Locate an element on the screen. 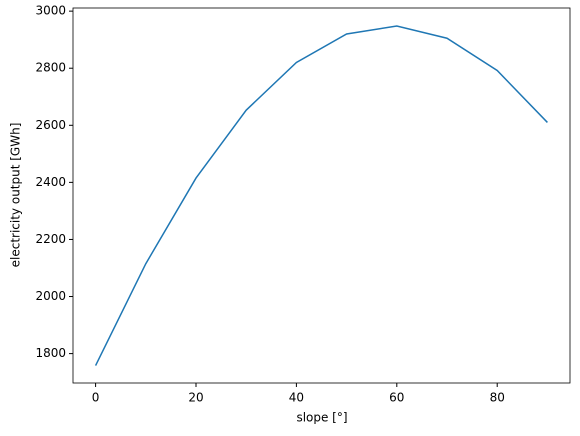  x-tick-label: 0 is located at coordinates (96, 398).